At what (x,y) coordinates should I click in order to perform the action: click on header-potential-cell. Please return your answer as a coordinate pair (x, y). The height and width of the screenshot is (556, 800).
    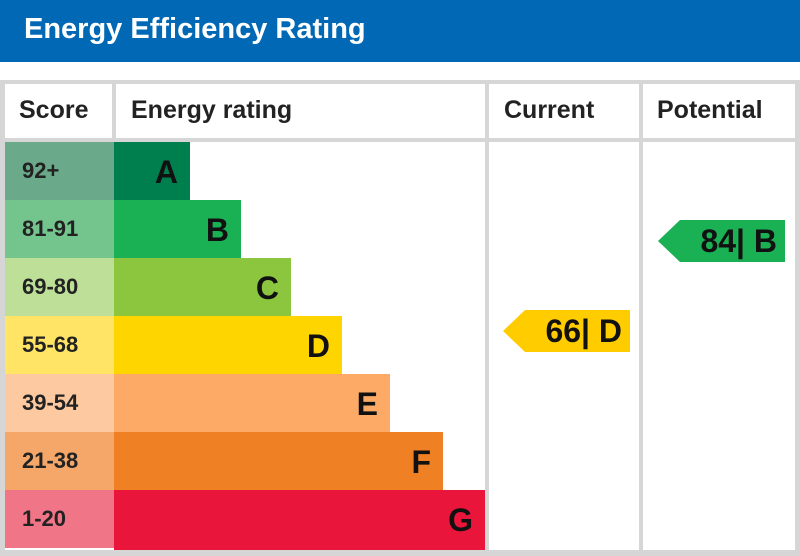
    Looking at the image, I should click on (719, 111).